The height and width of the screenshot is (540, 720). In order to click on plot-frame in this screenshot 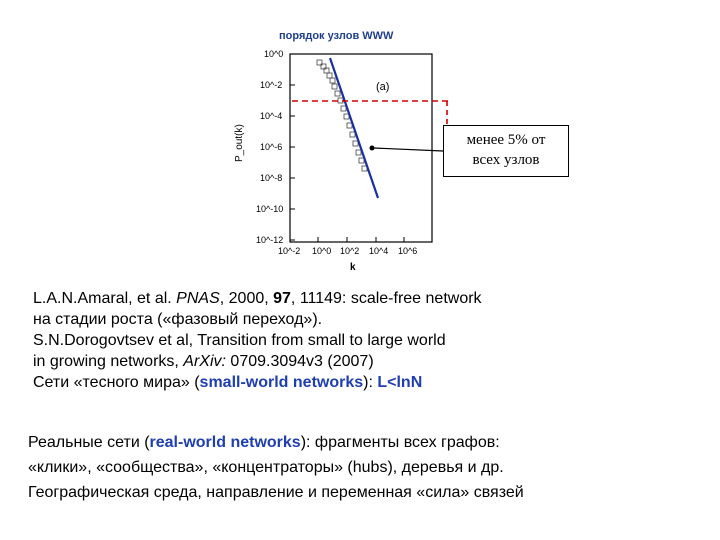, I will do `click(361, 148)`.